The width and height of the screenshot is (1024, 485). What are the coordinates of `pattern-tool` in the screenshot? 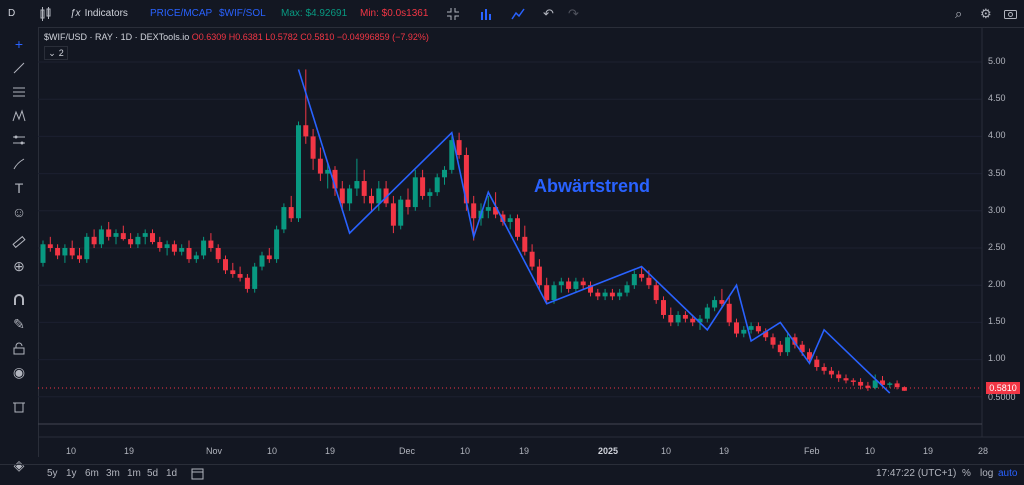 It's located at (19, 116).